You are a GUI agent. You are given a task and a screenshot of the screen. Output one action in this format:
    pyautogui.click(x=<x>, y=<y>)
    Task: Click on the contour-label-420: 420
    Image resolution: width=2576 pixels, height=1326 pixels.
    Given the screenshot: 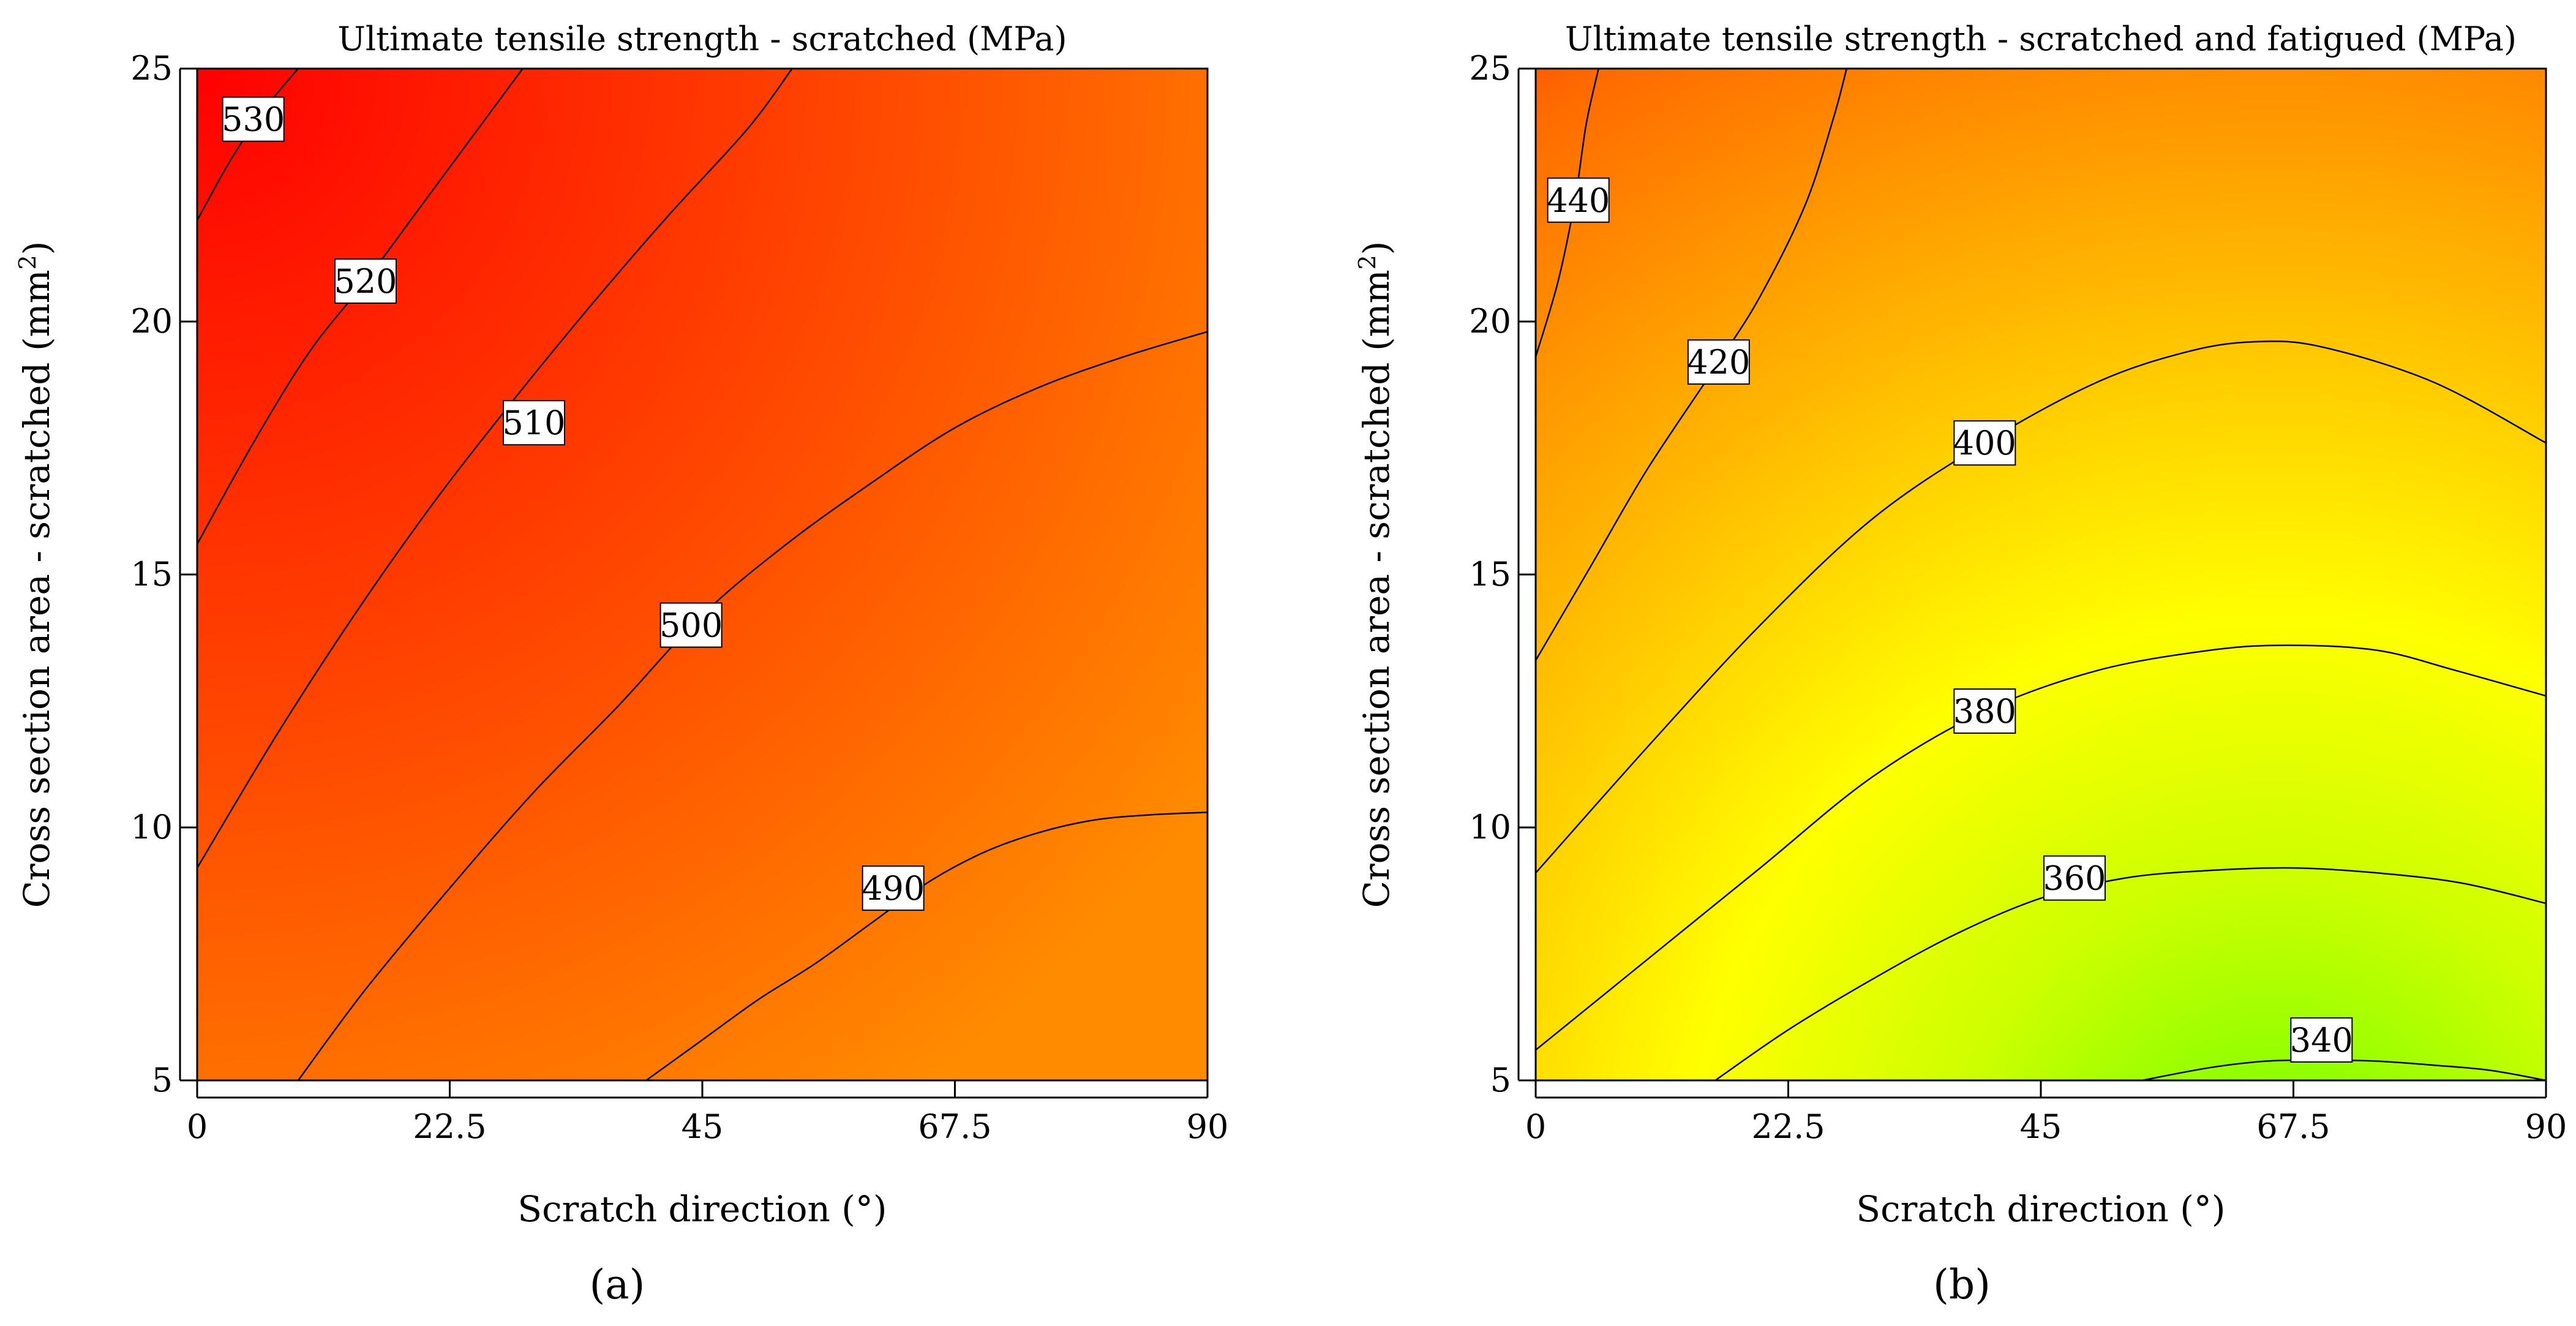 What is the action you would take?
    pyautogui.click(x=1718, y=362)
    